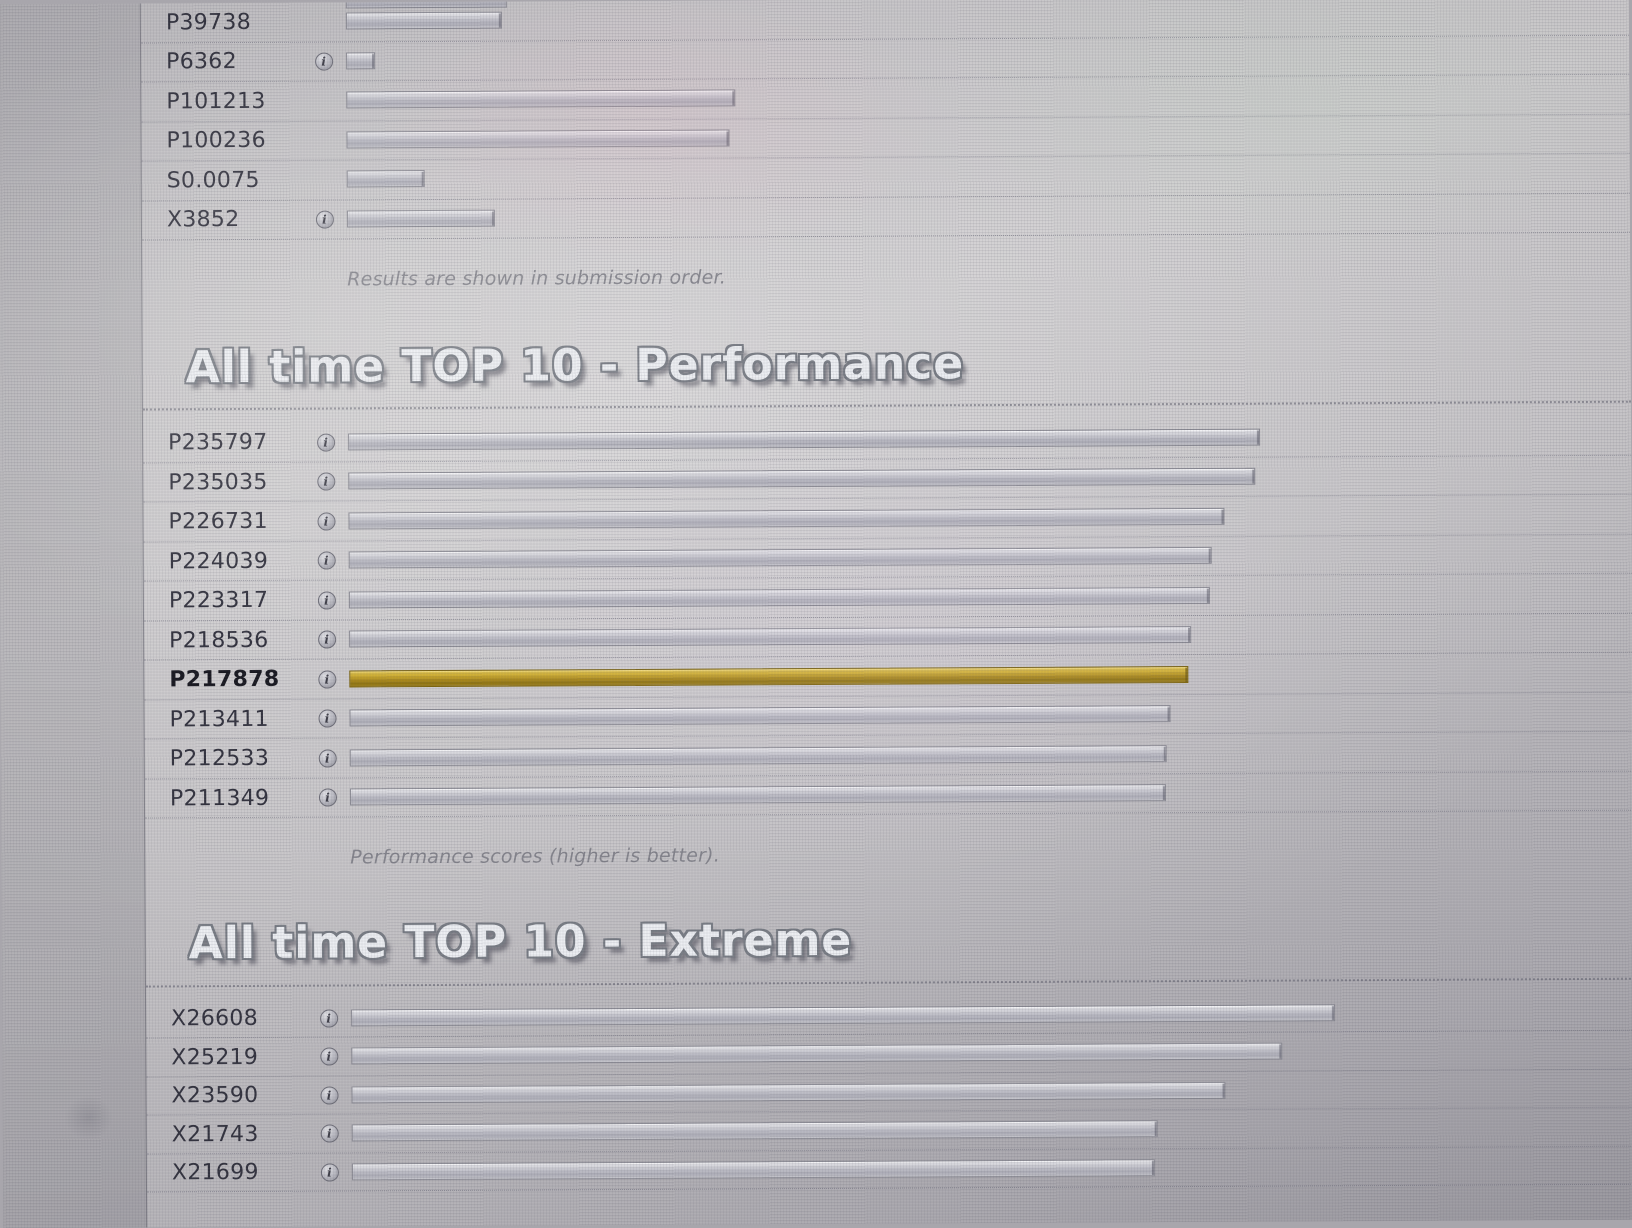 Image resolution: width=1632 pixels, height=1228 pixels. I want to click on result-score-link: X21743, so click(239, 1134).